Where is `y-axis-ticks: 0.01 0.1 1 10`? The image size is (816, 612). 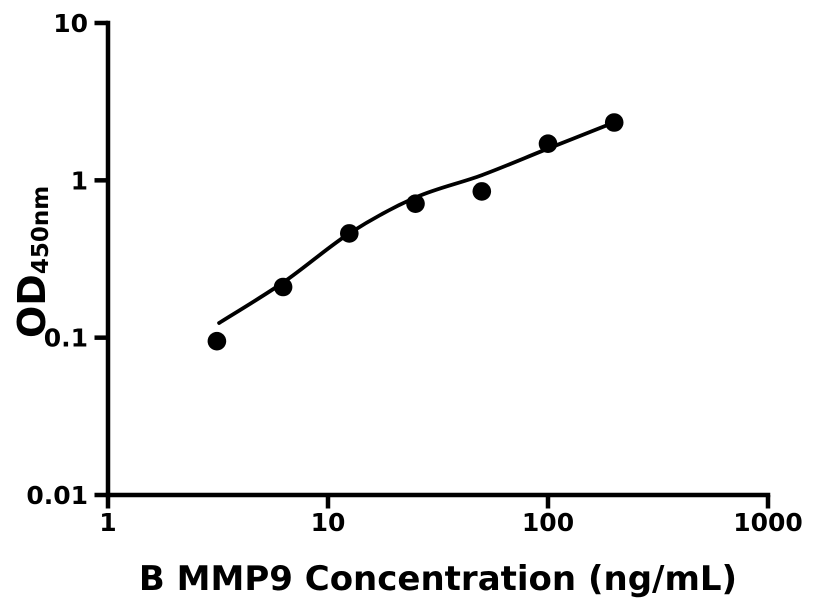
y-axis-ticks: 0.01 0.1 1 10 is located at coordinates (67, 259).